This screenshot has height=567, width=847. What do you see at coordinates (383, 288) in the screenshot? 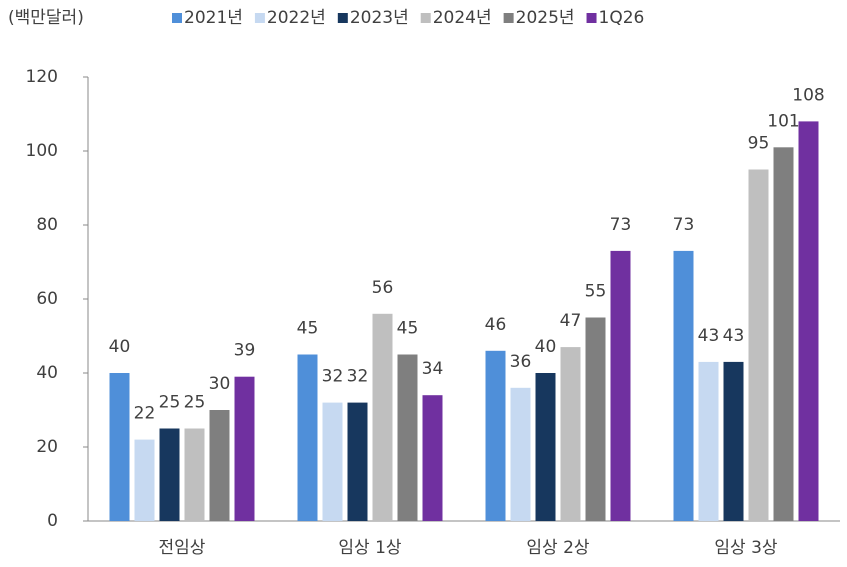
I see `data-label: 56` at bounding box center [383, 288].